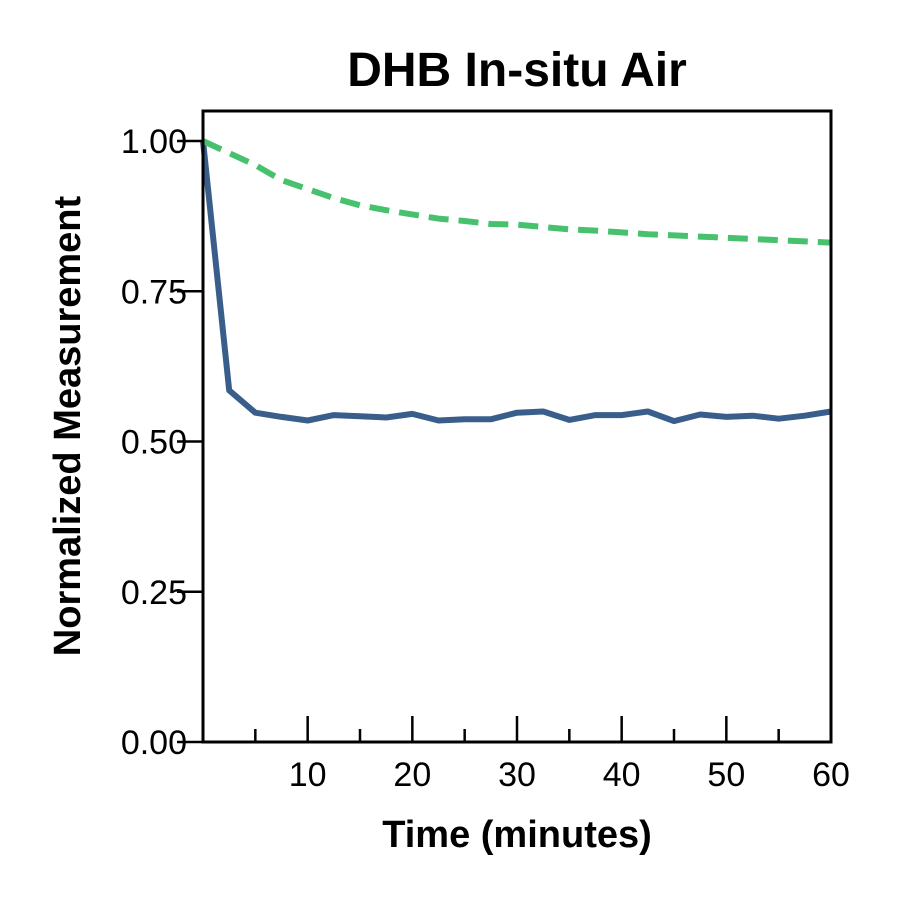  Describe the element at coordinates (726, 775) in the screenshot. I see `x-tick-label: 50` at that location.